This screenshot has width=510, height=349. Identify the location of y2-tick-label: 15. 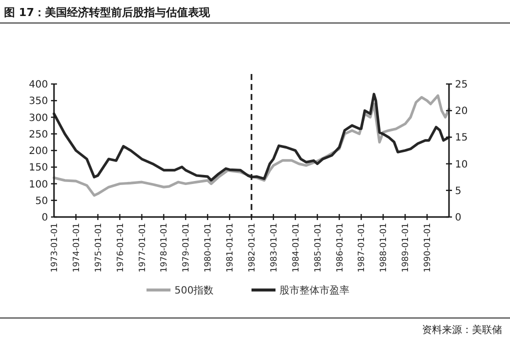
(461, 138).